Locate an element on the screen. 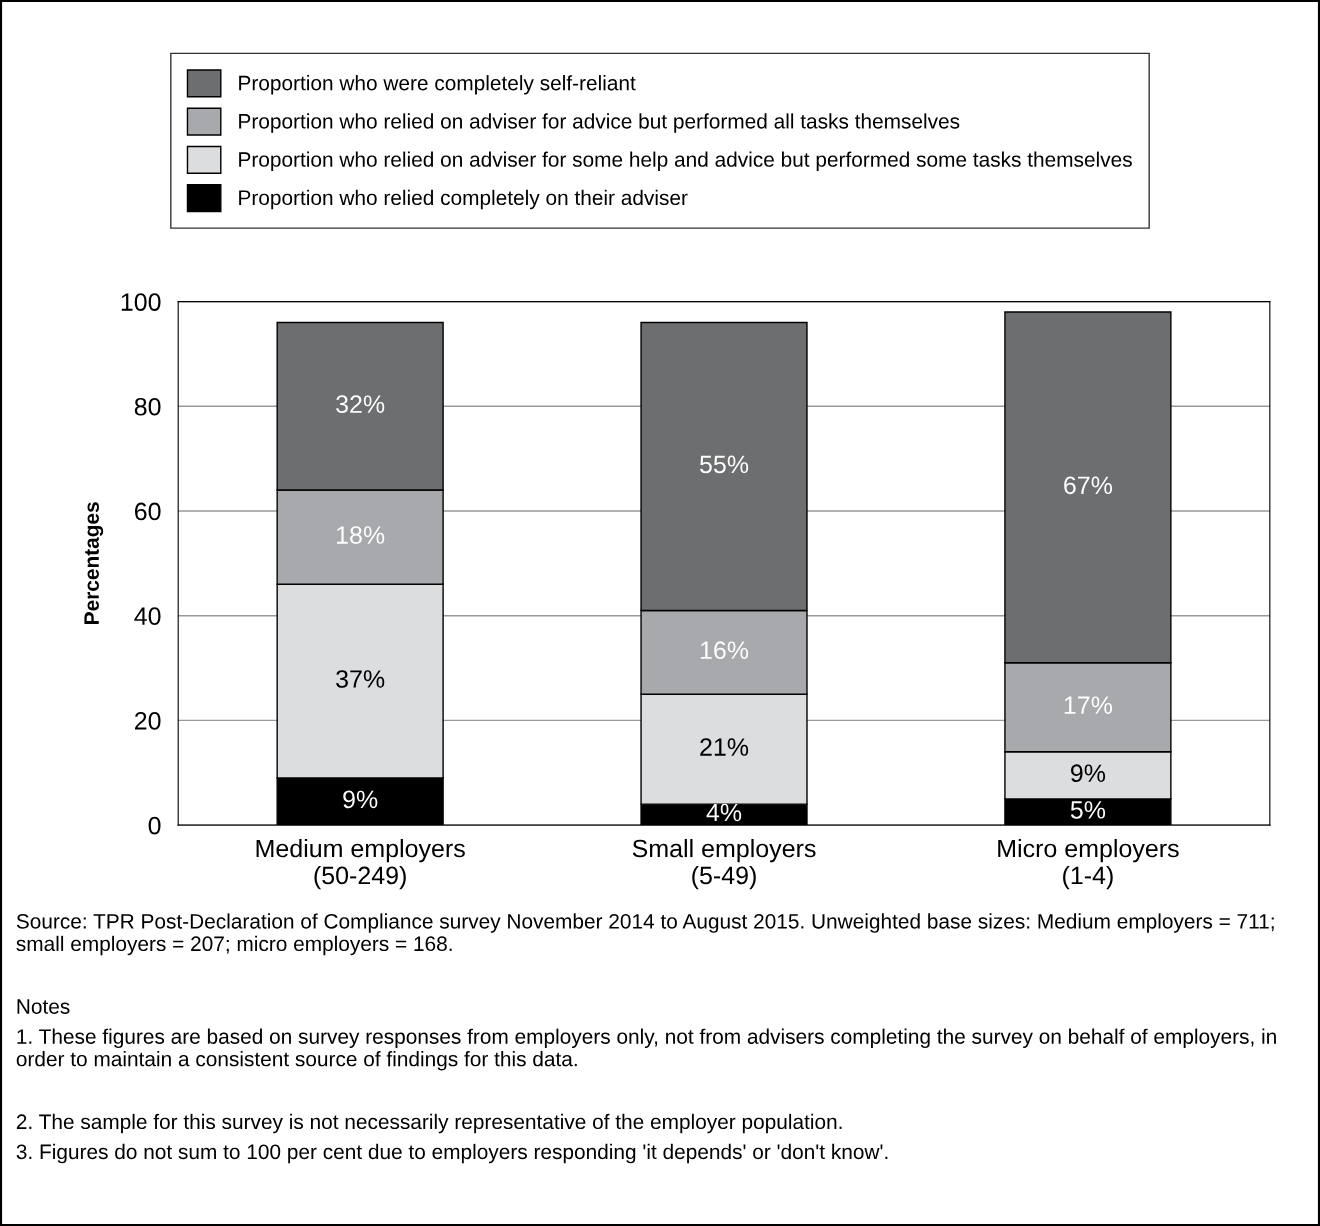 The width and height of the screenshot is (1320, 1226). data-label: 17% is located at coordinates (1088, 705).